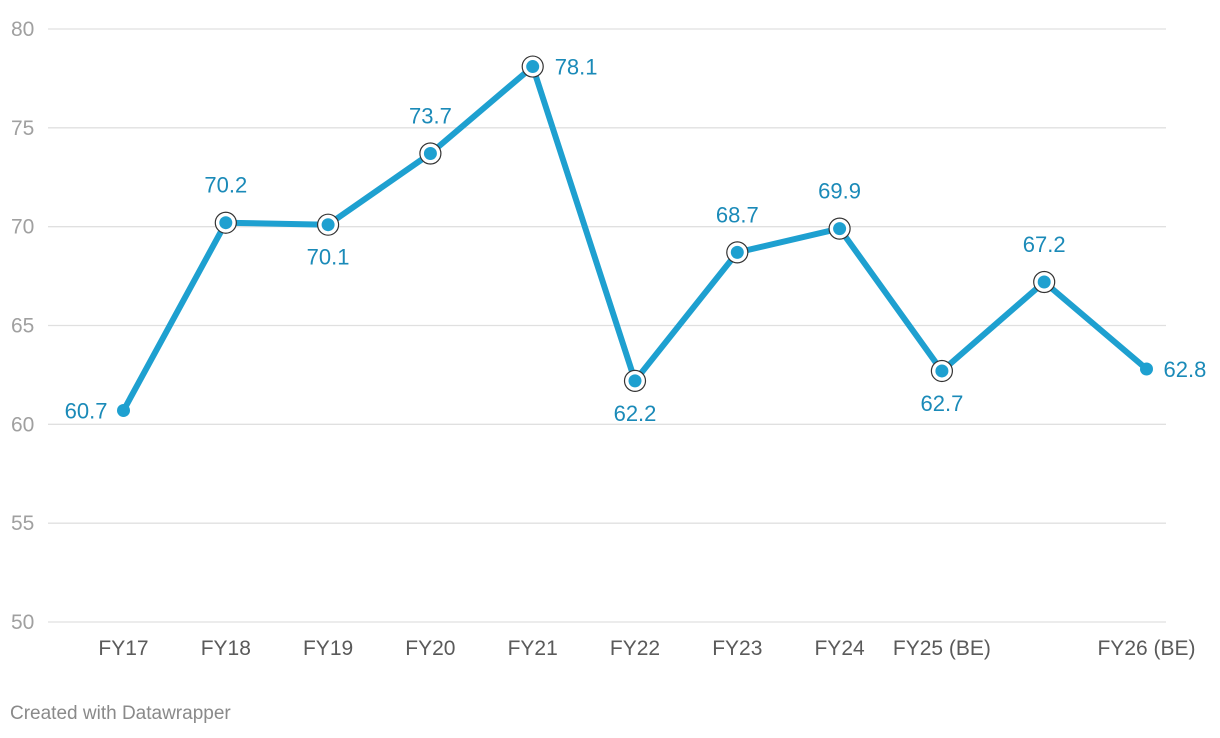 The height and width of the screenshot is (738, 1220). I want to click on x-tick-label-0: FY17, so click(123, 648).